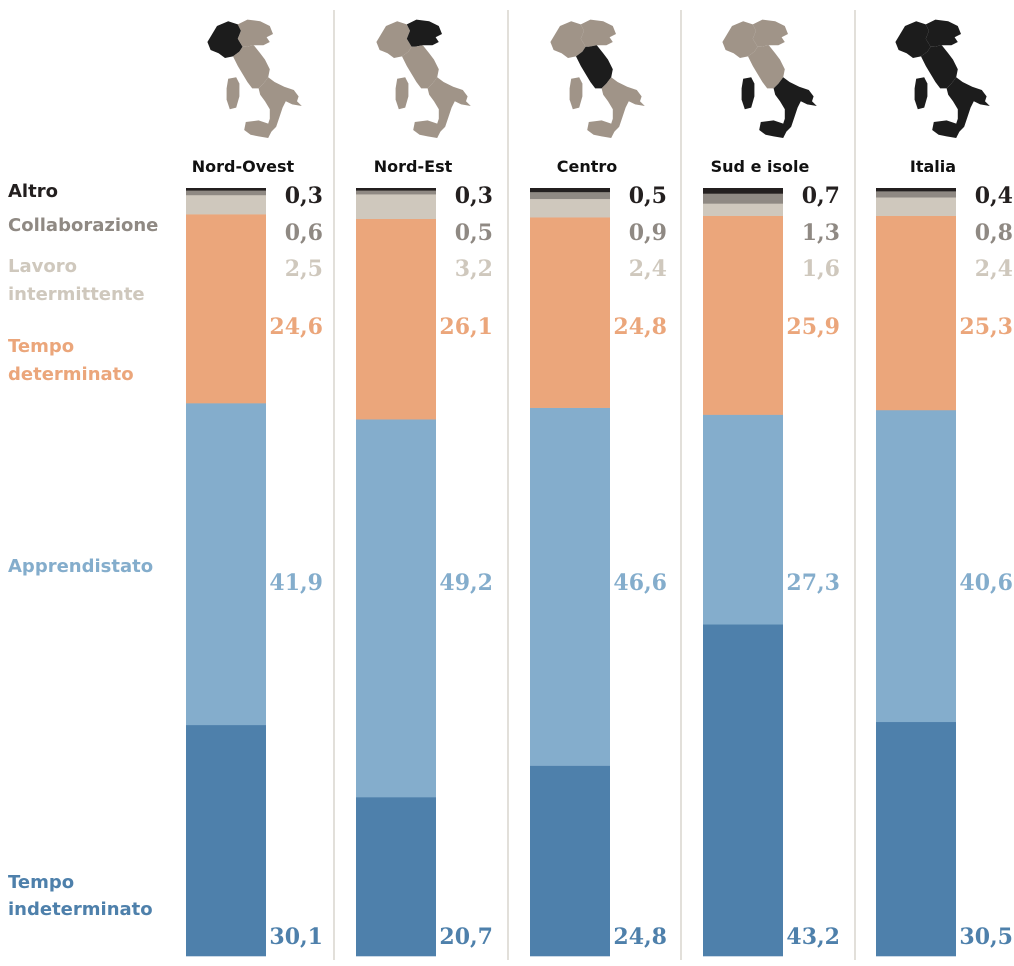  Describe the element at coordinates (42, 266) in the screenshot. I see `legend-label-lavoro-intermittente-line-1: Lavoro` at that location.